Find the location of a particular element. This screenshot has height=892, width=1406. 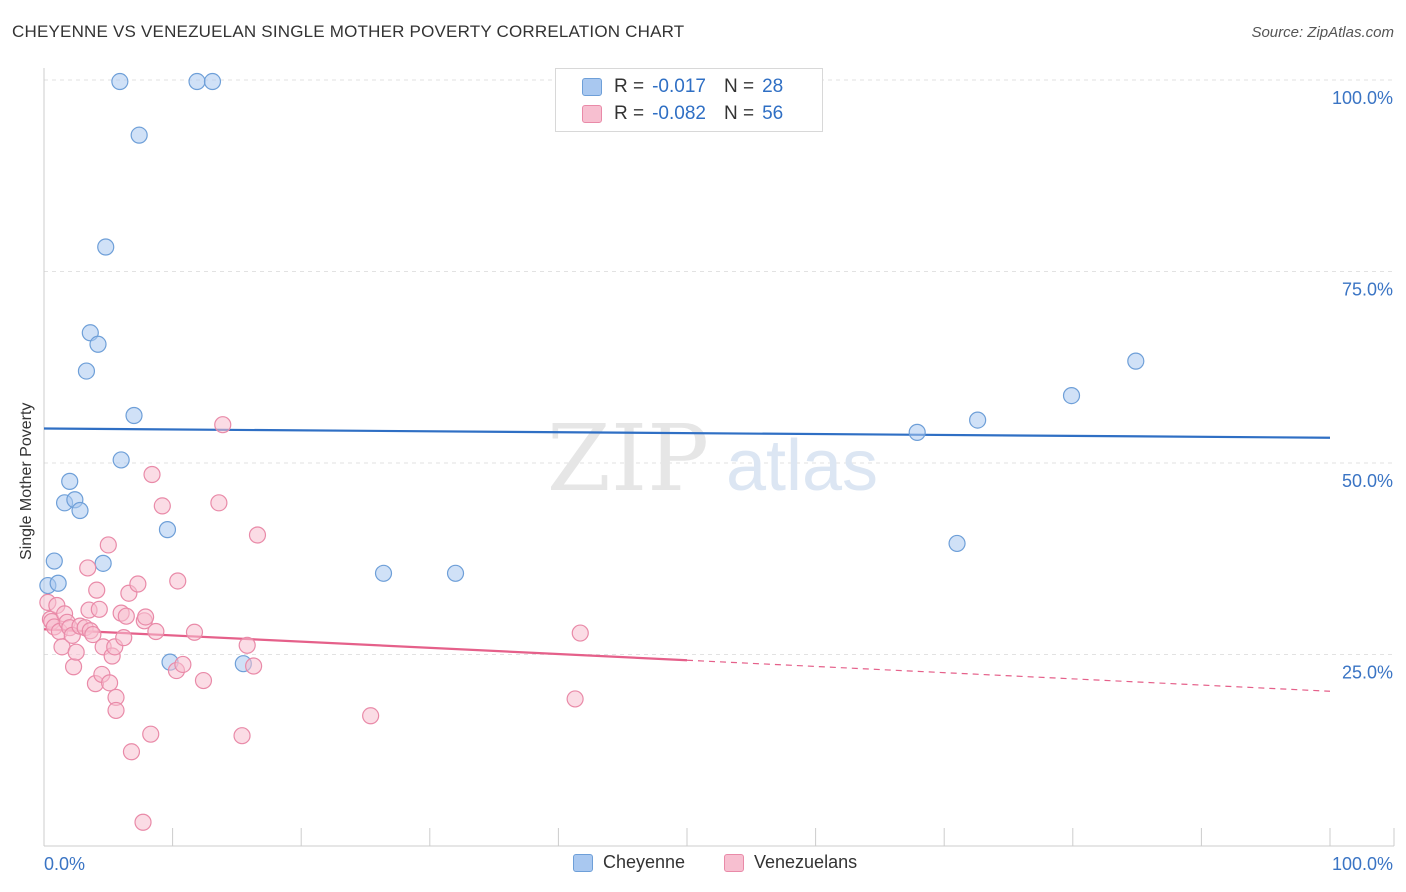

series-swatch-cheyenne is located at coordinates (583, 862).